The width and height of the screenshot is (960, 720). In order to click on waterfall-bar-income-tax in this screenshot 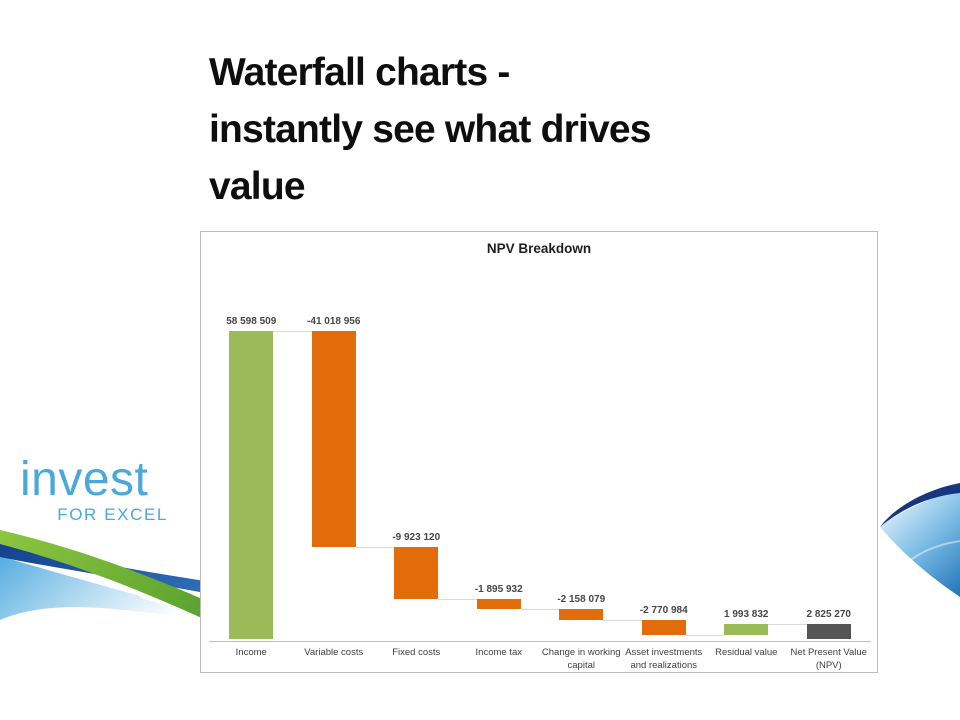, I will do `click(498, 603)`.